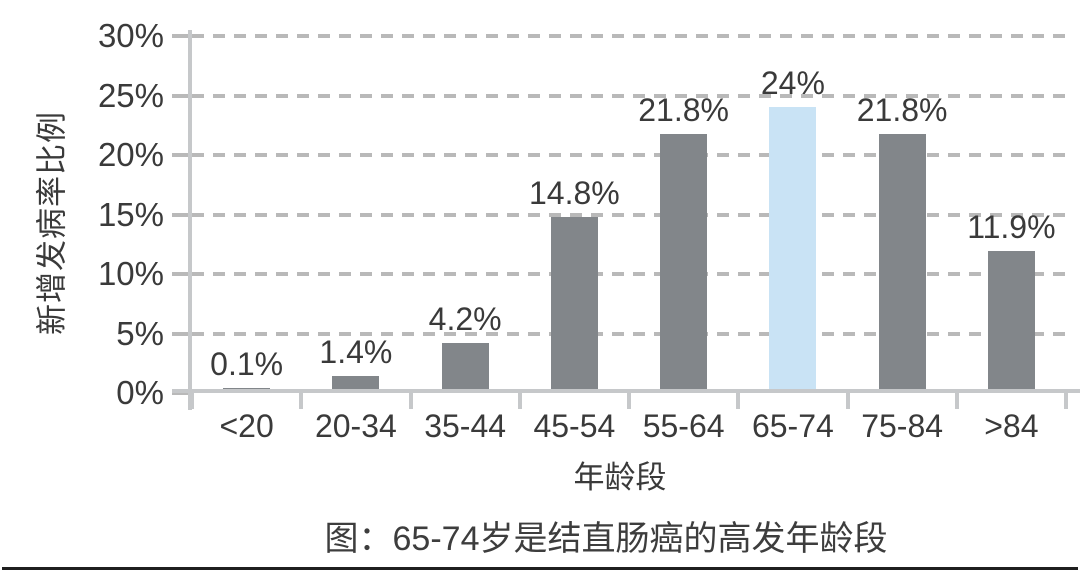 The width and height of the screenshot is (1080, 575). What do you see at coordinates (140, 333) in the screenshot?
I see `y-tick-label: 5%` at bounding box center [140, 333].